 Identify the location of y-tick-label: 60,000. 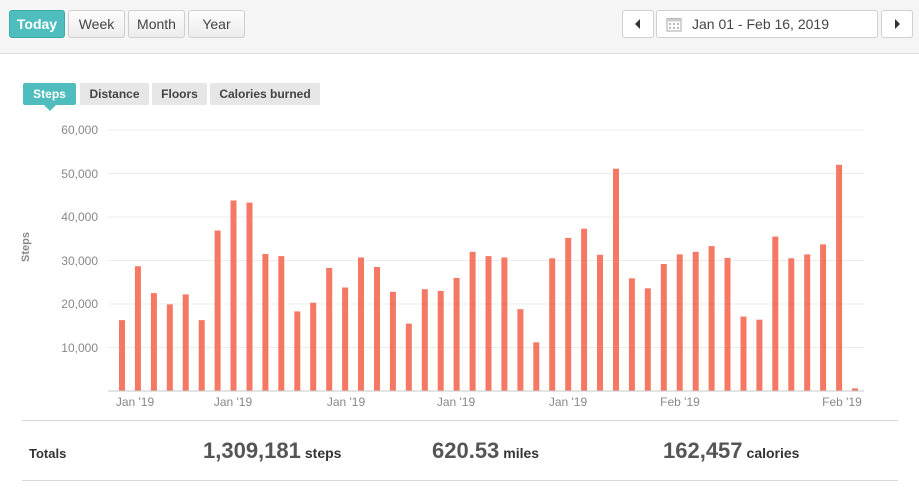
(79, 130).